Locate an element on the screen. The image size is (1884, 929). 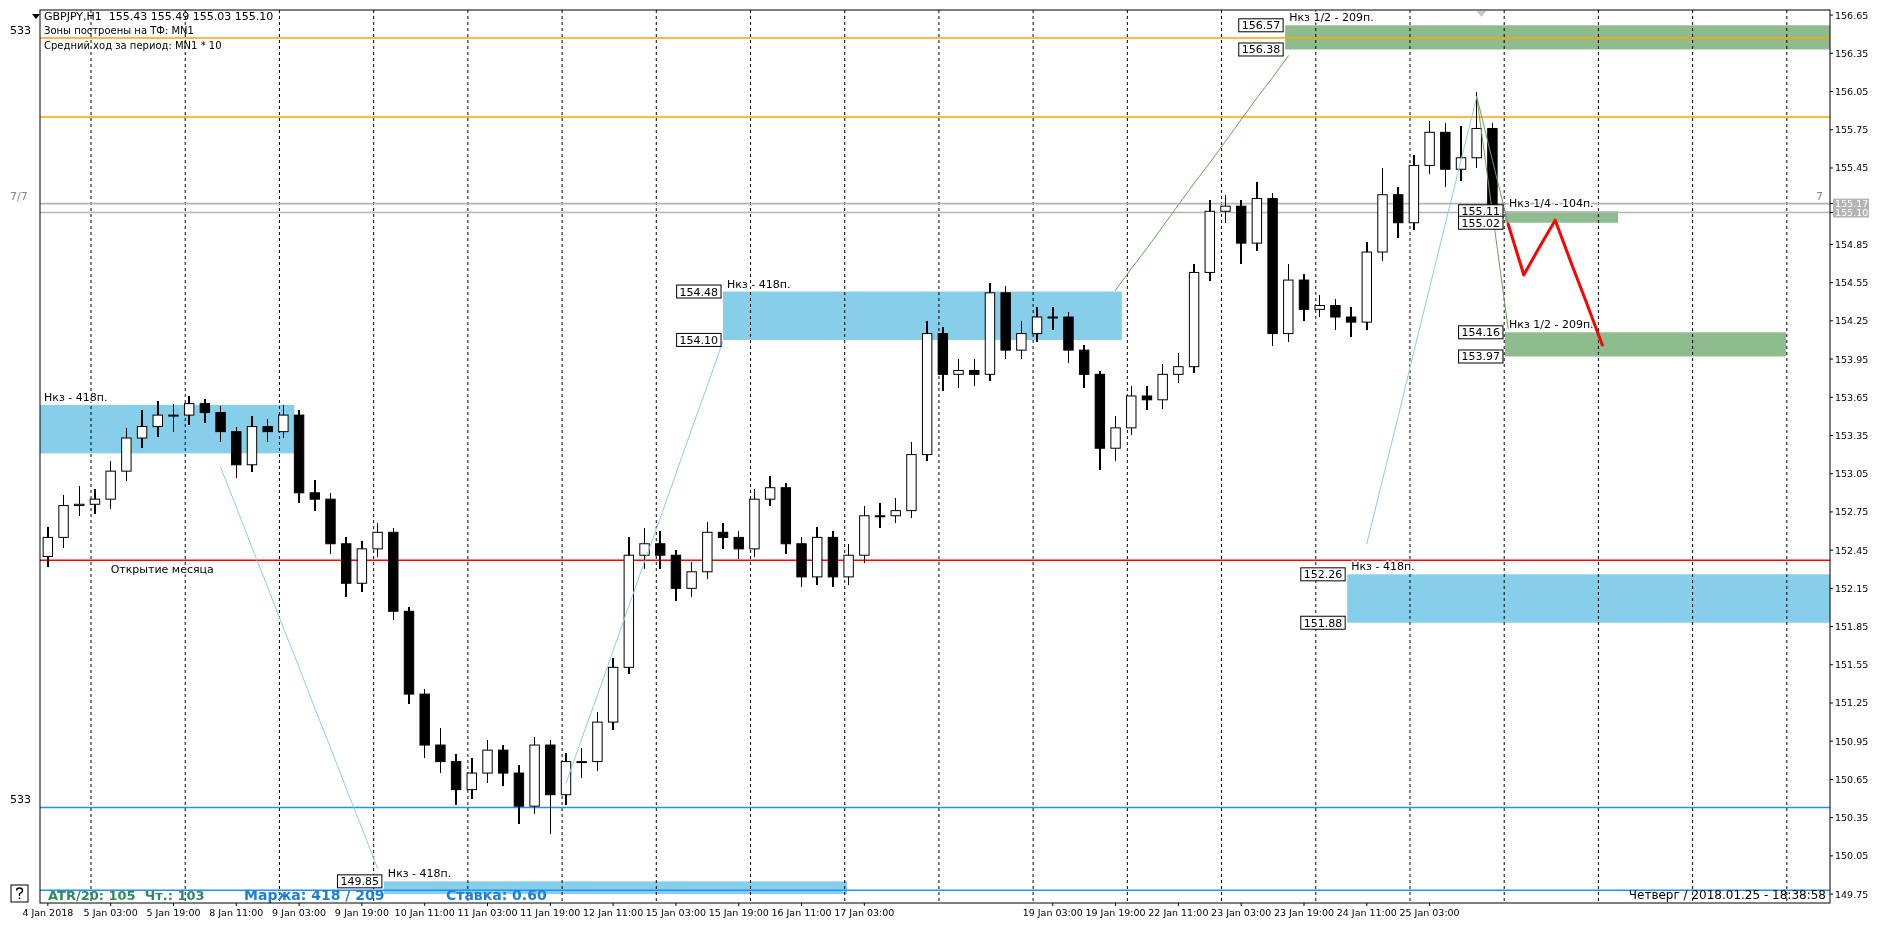
y-tick-label: 155.75 is located at coordinates (1852, 130).